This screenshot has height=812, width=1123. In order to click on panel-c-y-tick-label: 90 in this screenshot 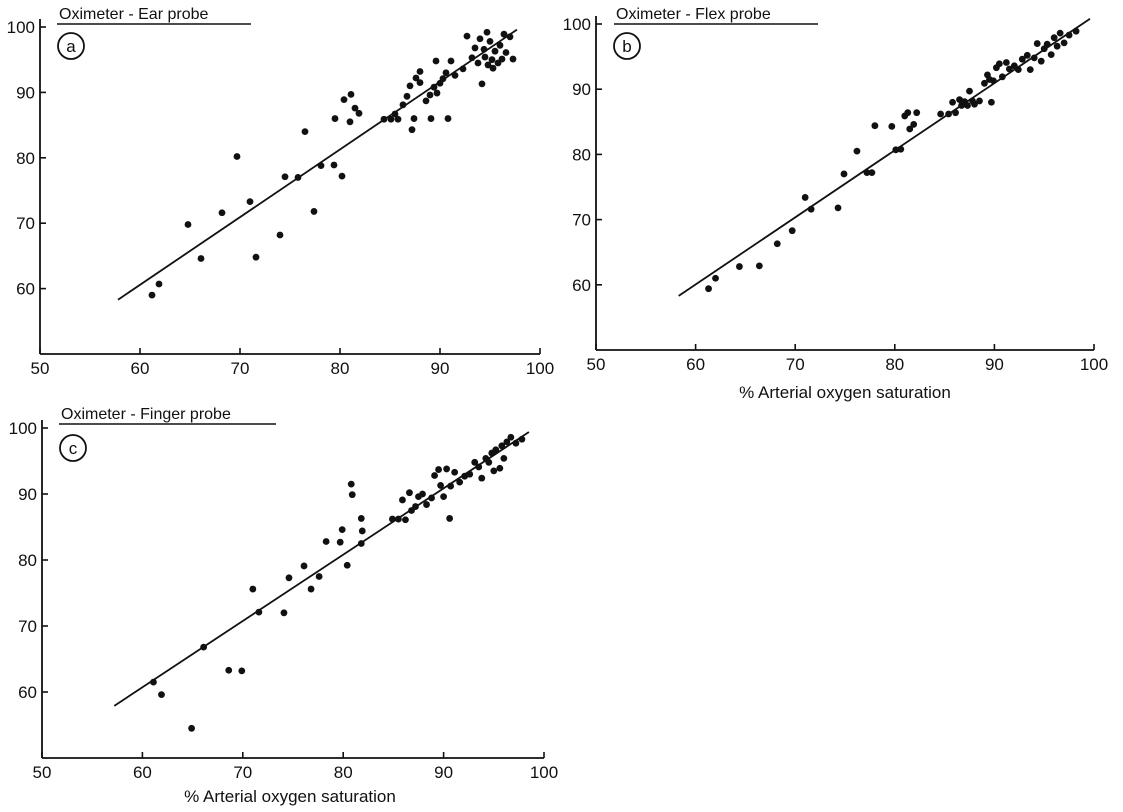, I will do `click(27, 494)`.